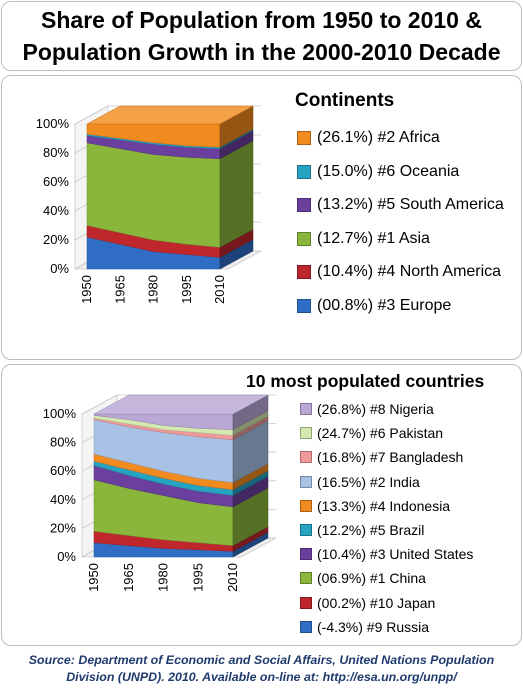 The height and width of the screenshot is (692, 523). What do you see at coordinates (384, 505) in the screenshot?
I see `legend-label: (13.3%) #4 Indonesia` at bounding box center [384, 505].